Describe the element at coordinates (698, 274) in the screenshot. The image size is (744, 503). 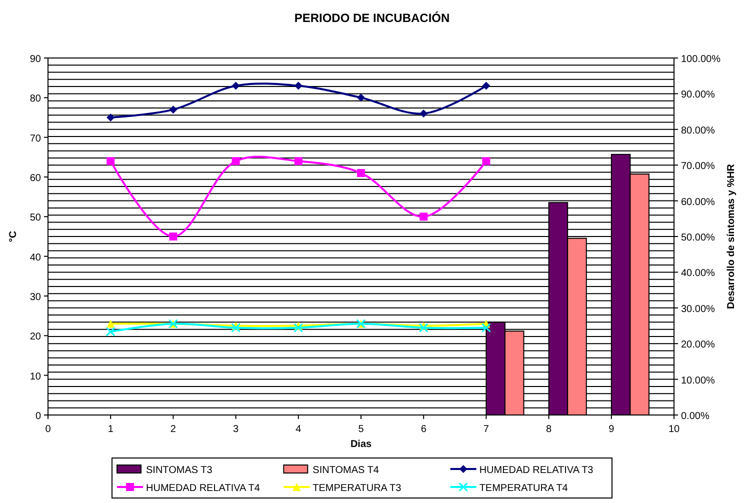
I see `y2-tick-label: 40.00%` at that location.